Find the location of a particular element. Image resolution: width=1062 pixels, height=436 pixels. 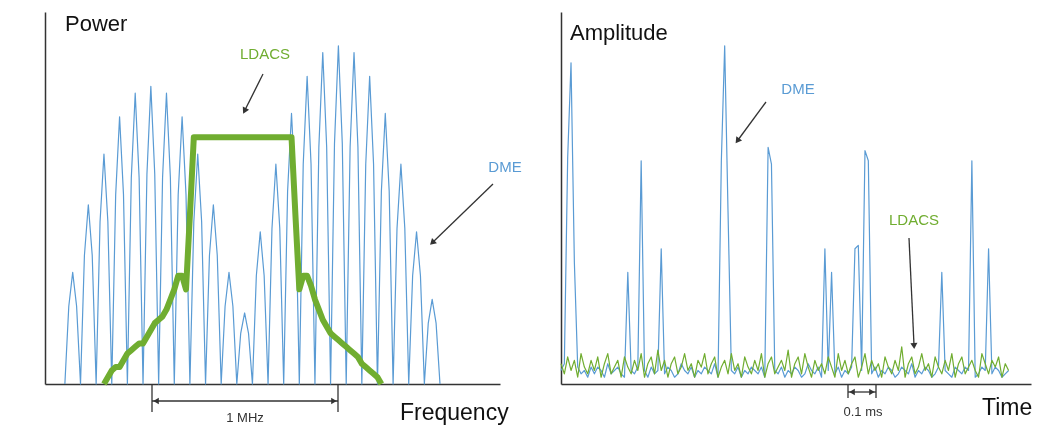

text: 1 MHz is located at coordinates (245, 417).